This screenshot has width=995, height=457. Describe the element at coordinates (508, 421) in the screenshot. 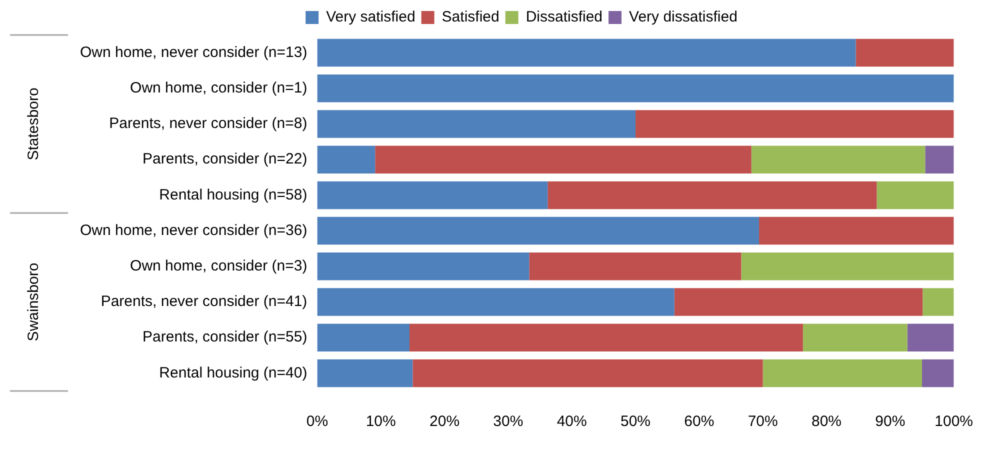

I see `x-tick-label: 30%` at that location.